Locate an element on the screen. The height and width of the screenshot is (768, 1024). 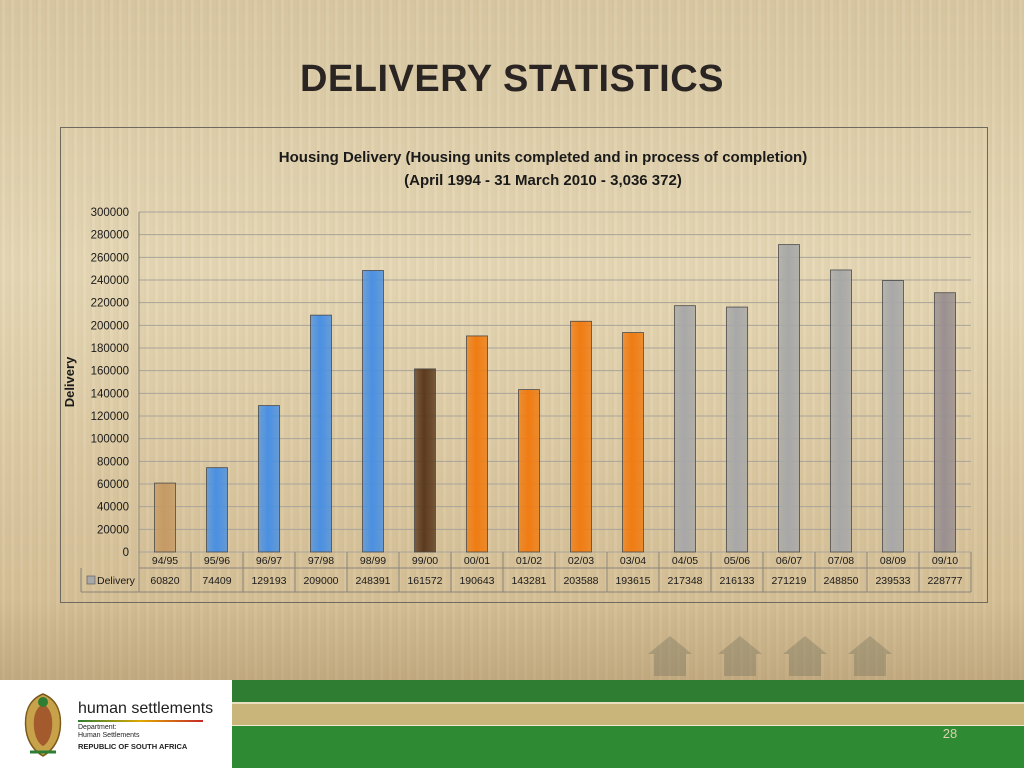
page-number: 28 is located at coordinates (950, 733).